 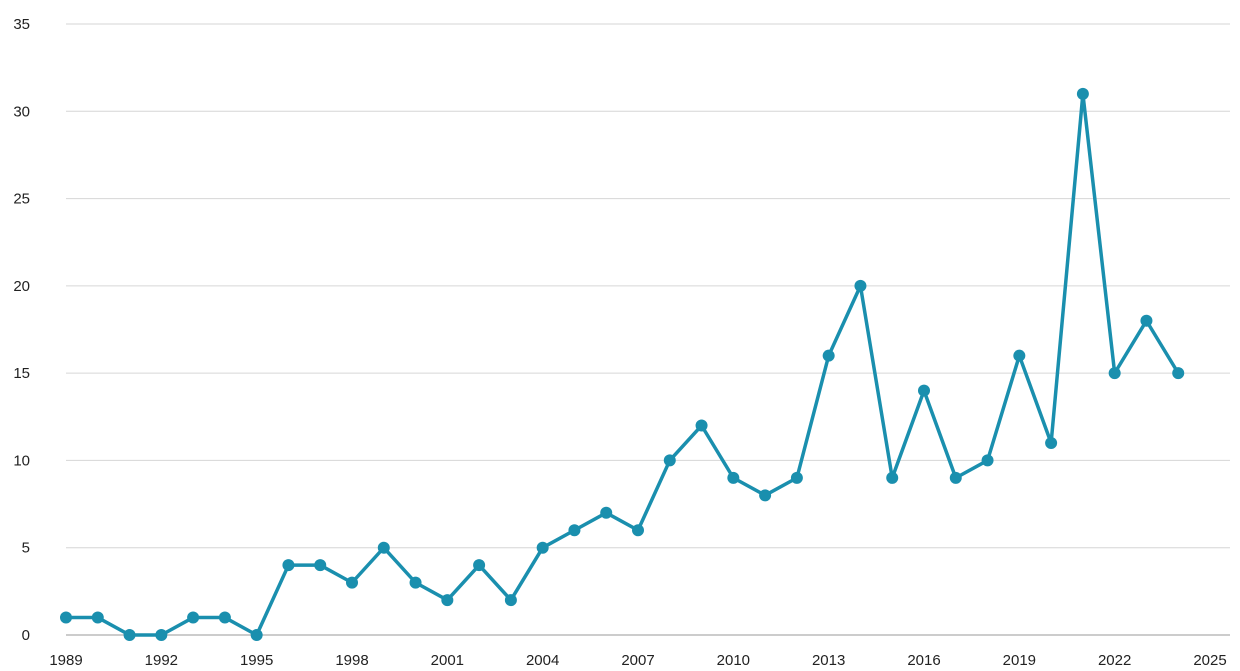 What do you see at coordinates (26, 548) in the screenshot?
I see `y-tick-label: 5` at bounding box center [26, 548].